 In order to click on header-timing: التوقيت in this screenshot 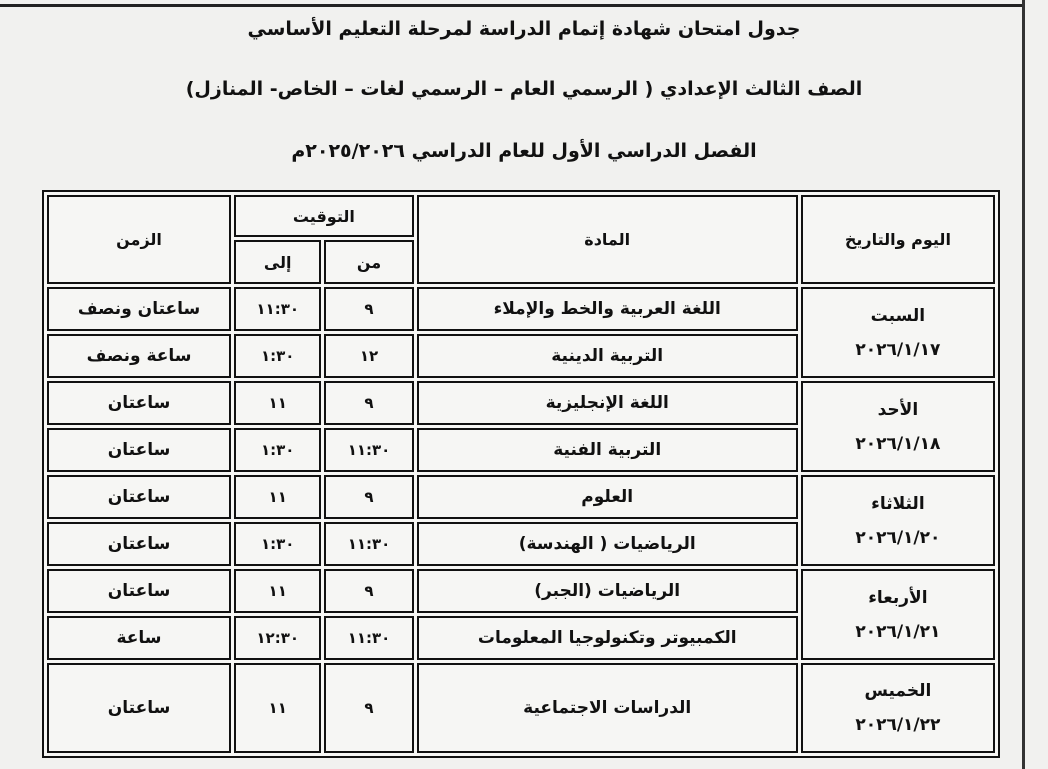, I will do `click(324, 216)`.